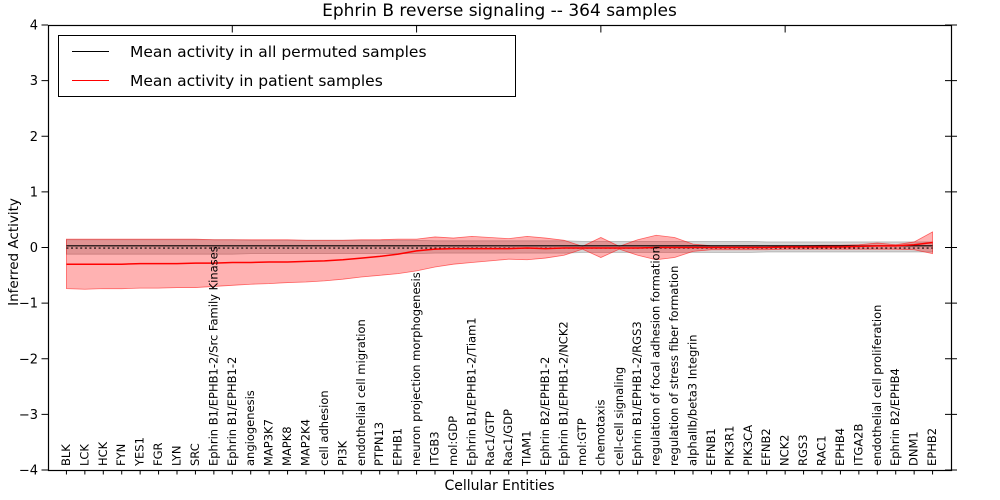  What do you see at coordinates (213, 356) in the screenshot?
I see `x-category-label: Ephrin B1/EPHB1-2/Src Family Kinases` at bounding box center [213, 356].